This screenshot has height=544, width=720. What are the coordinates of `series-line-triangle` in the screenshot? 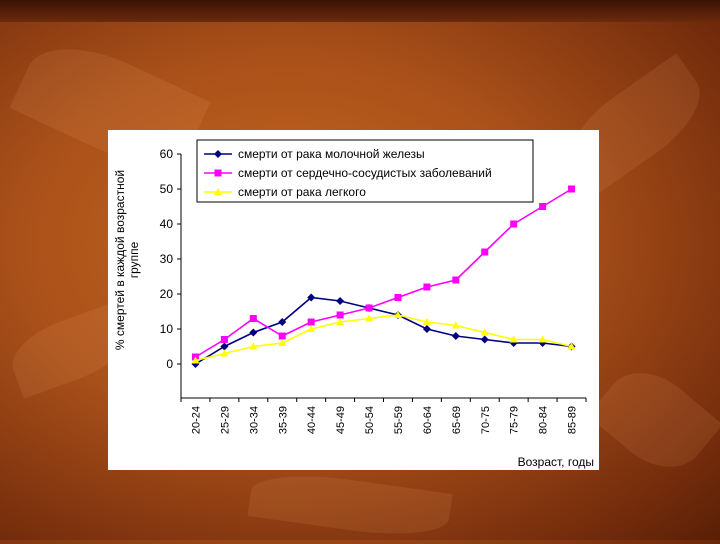 It's located at (383, 338).